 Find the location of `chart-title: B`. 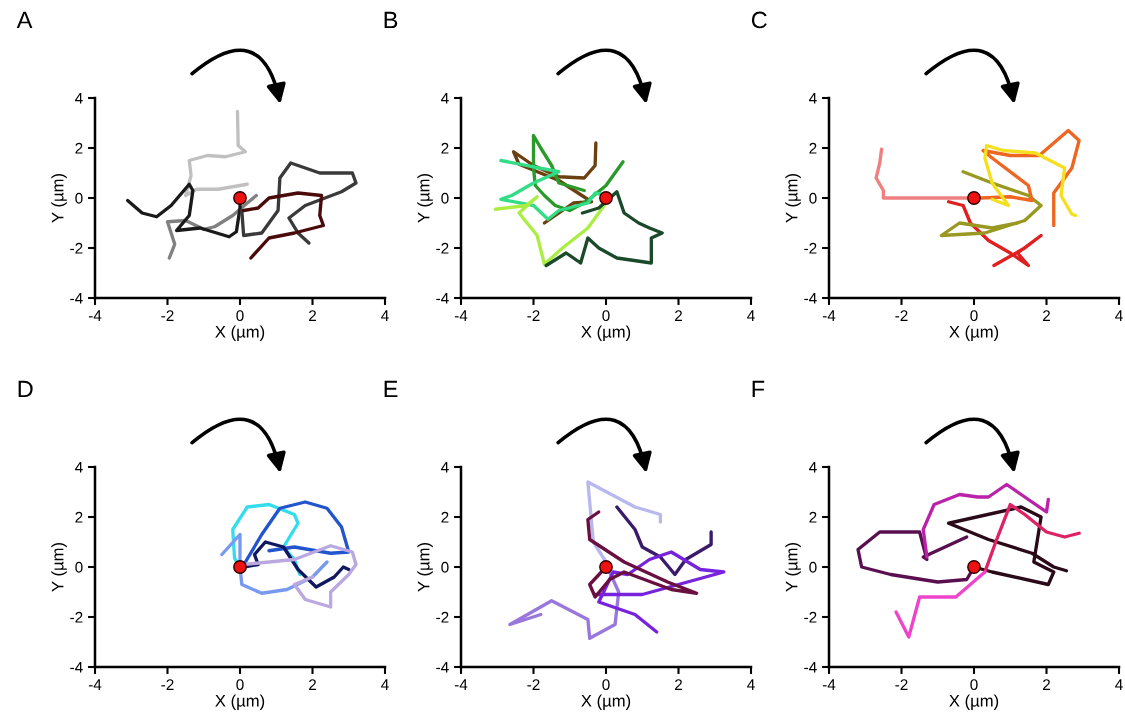

chart-title: B is located at coordinates (391, 20).